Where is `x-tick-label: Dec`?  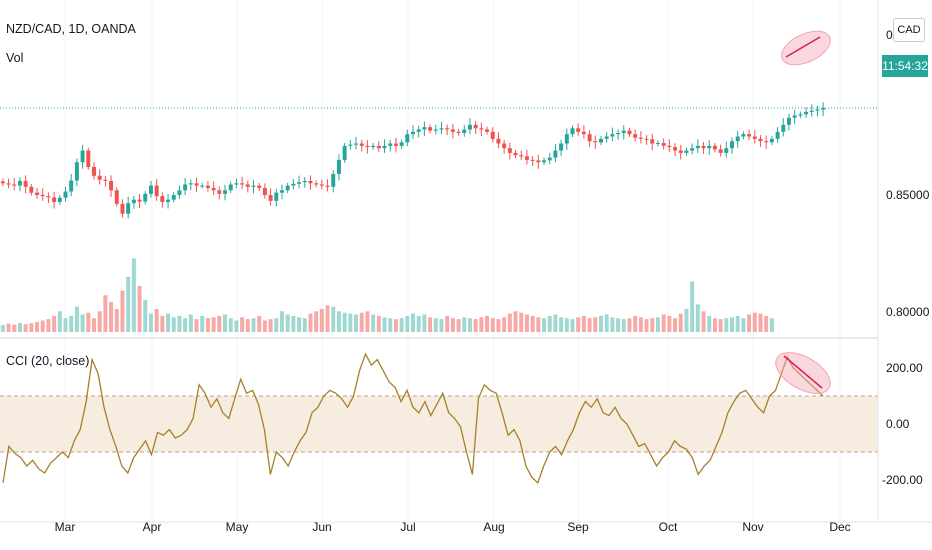
x-tick-label: Dec is located at coordinates (839, 527).